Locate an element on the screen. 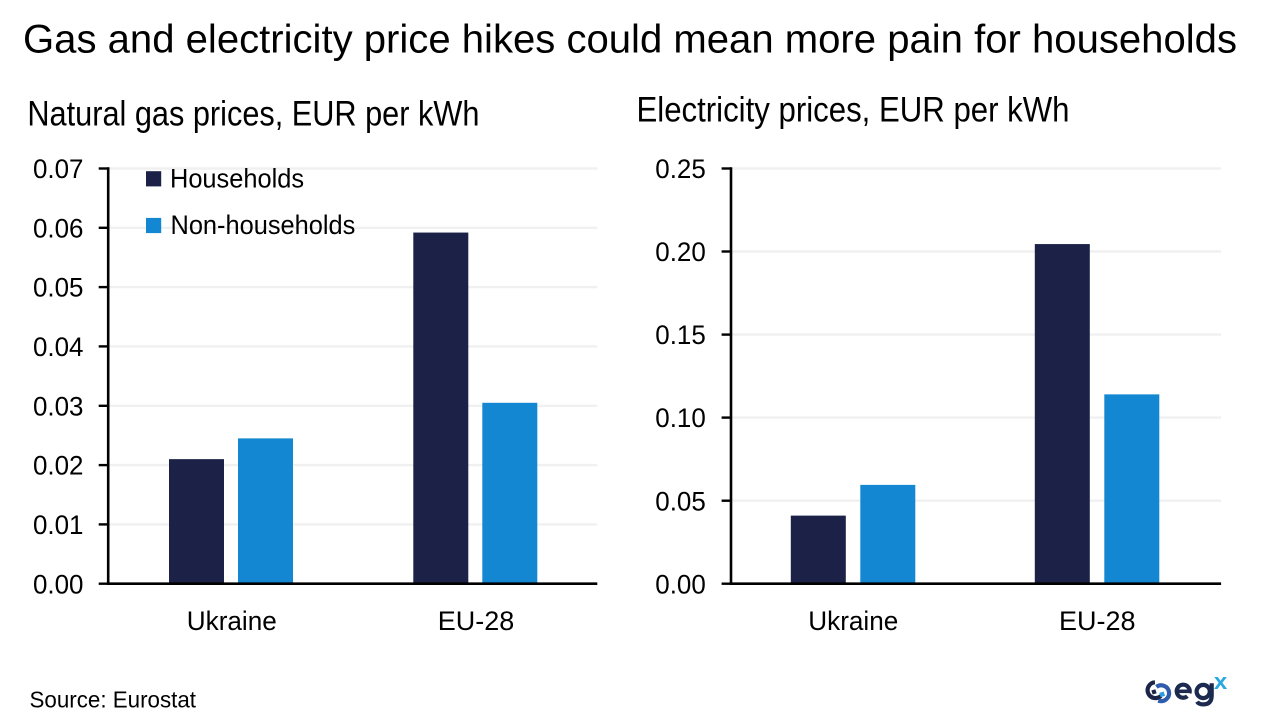  svg-text: 0.07 is located at coordinates (58, 169).